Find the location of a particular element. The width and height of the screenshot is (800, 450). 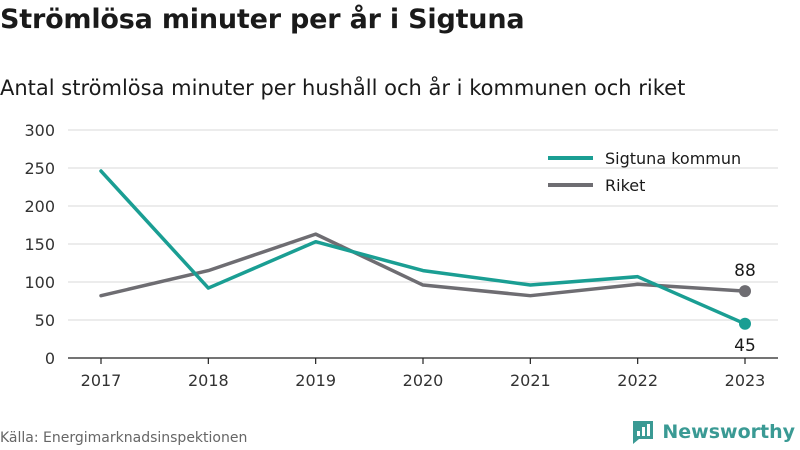

y-tick-label: 150 is located at coordinates (39, 244).